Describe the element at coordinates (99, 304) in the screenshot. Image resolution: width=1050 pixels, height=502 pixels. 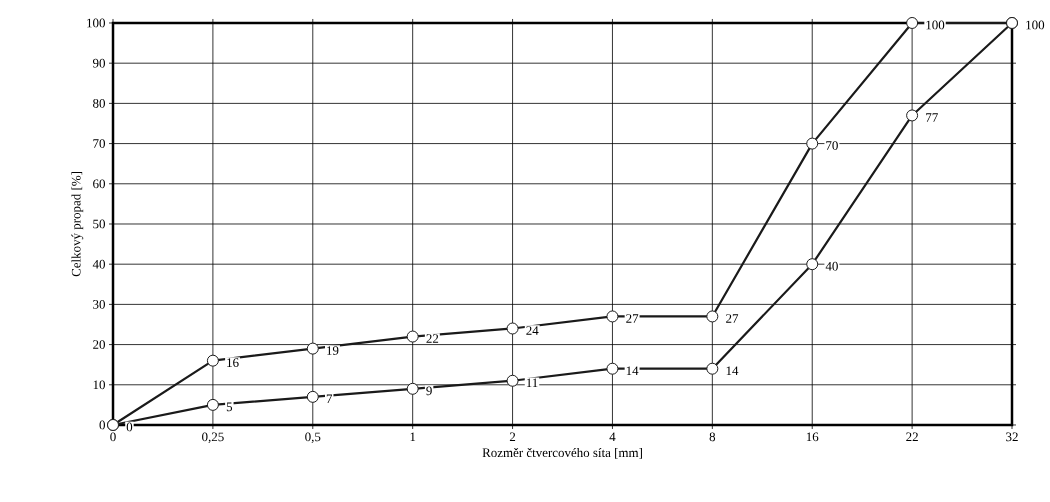
I see `y-tick-label: 30` at that location.